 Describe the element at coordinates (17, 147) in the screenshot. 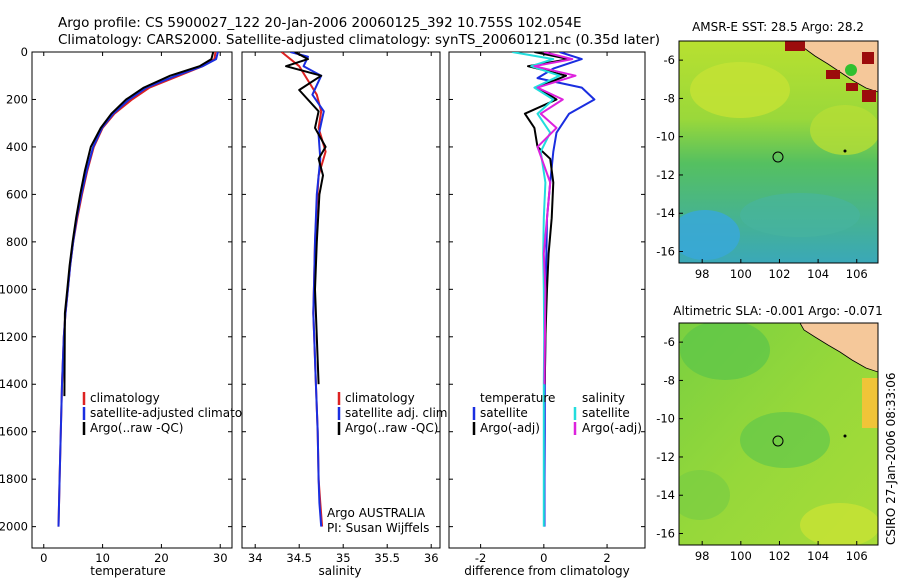

I see `y-tick-label: 400` at that location.